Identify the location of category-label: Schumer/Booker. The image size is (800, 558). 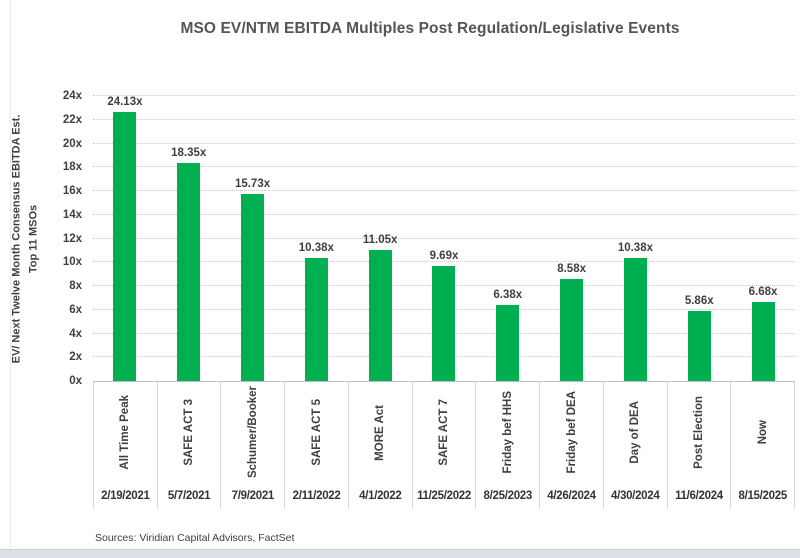
(252, 432).